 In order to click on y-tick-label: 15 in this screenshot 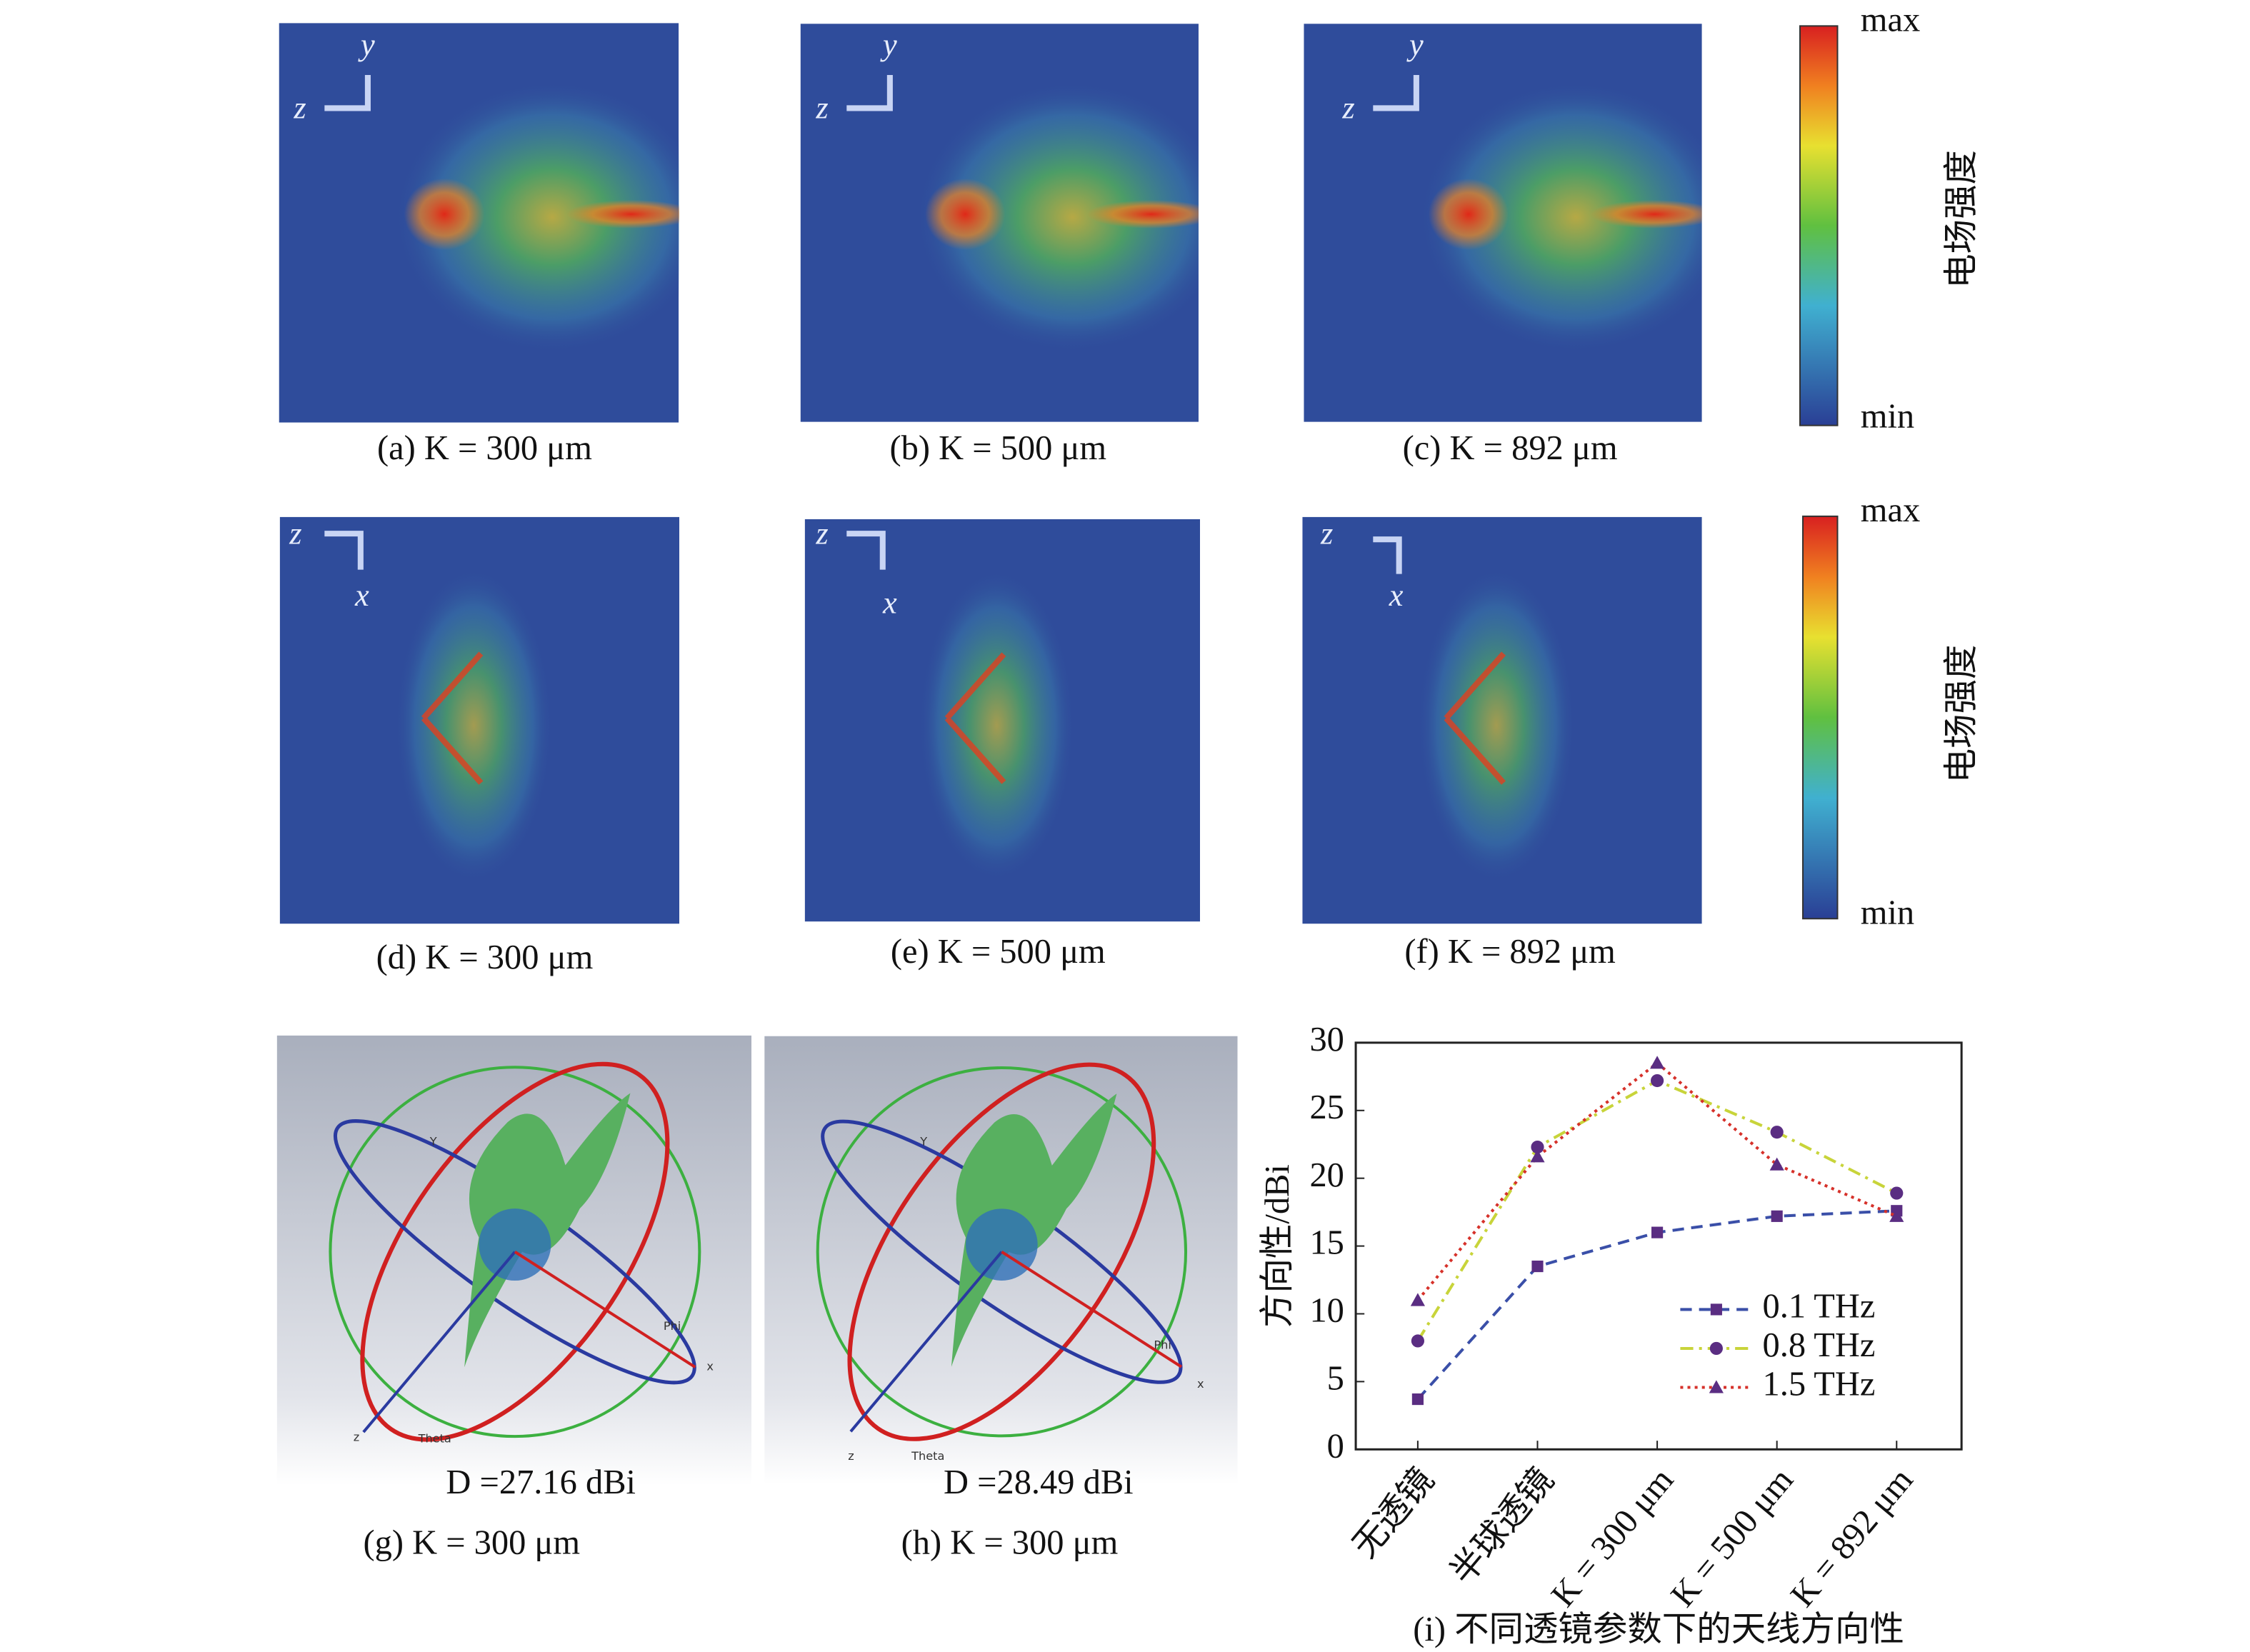, I will do `click(1326, 1243)`.